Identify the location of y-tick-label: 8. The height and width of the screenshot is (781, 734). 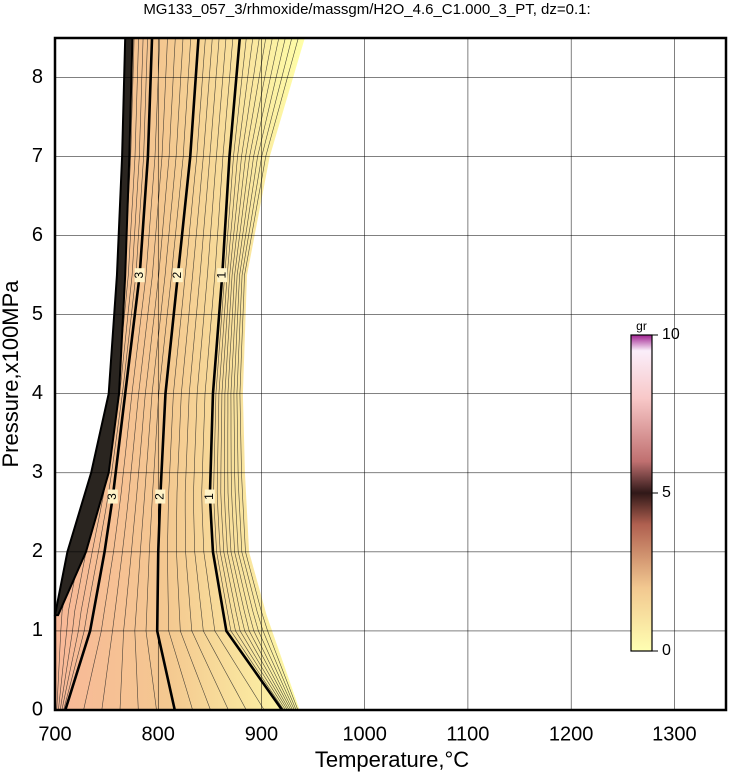
(37, 77).